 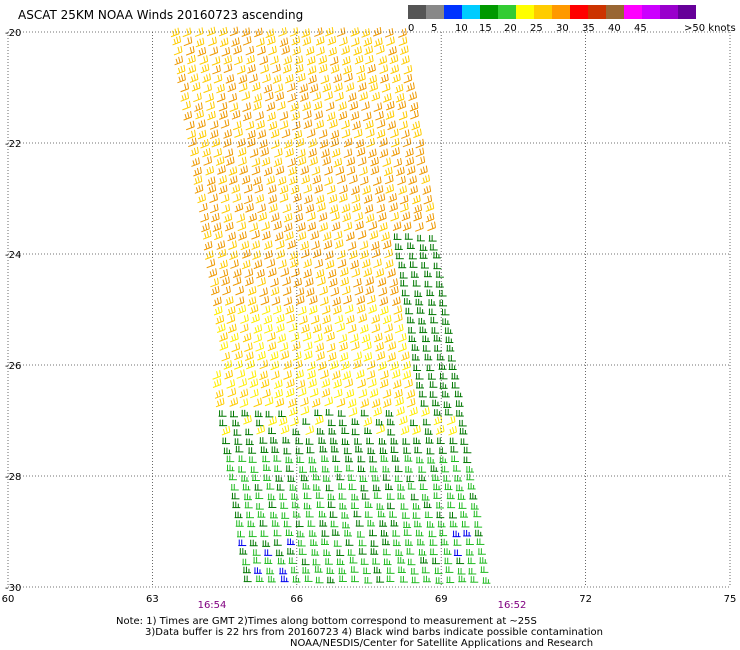 What do you see at coordinates (710, 28) in the screenshot?
I see `legend-label: >50 knots` at bounding box center [710, 28].